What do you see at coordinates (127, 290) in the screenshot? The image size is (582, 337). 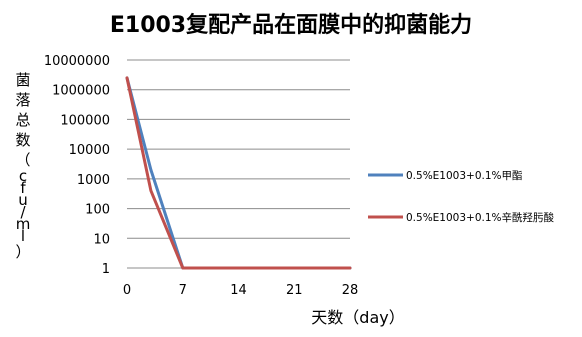 I see `x-tick-label: 0` at bounding box center [127, 290].